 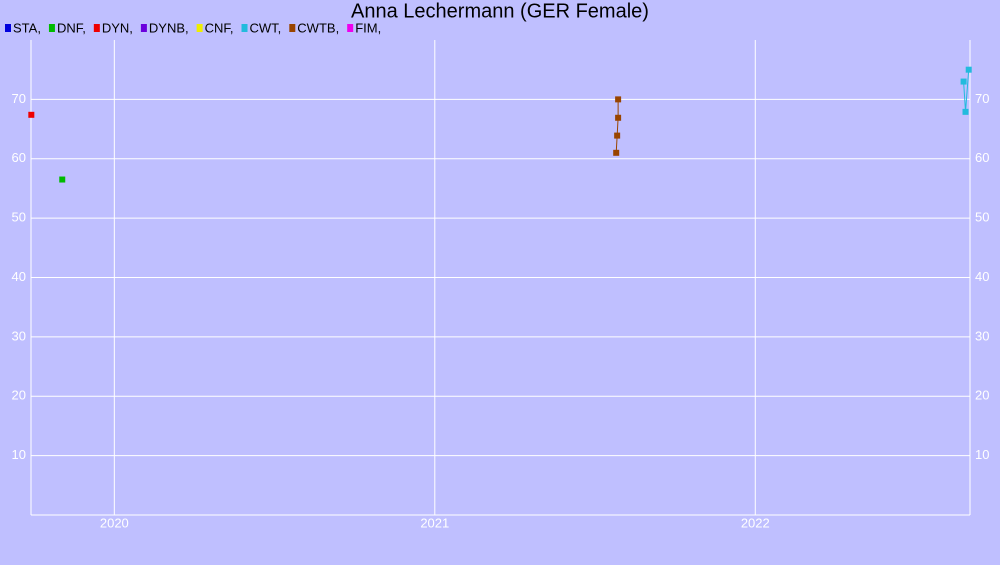 What do you see at coordinates (368, 27) in the screenshot?
I see `legend-label: FIM,` at bounding box center [368, 27].